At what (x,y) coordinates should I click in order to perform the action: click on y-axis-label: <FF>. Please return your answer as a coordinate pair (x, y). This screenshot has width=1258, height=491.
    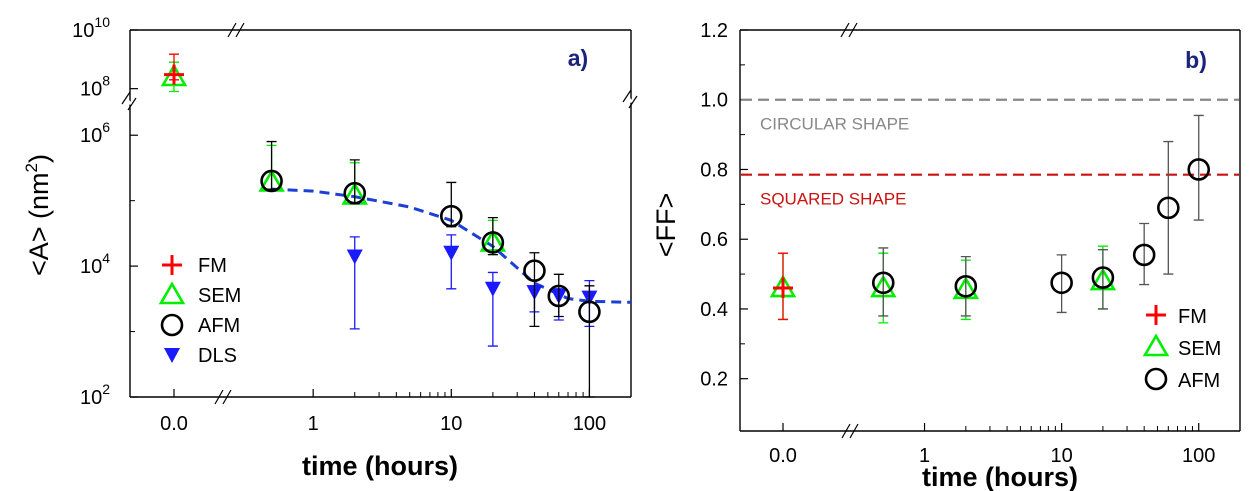
    Looking at the image, I should click on (666, 225).